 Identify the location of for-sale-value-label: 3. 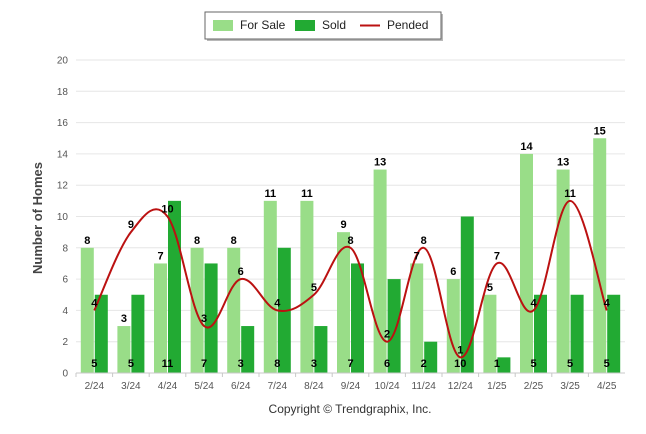
(124, 319).